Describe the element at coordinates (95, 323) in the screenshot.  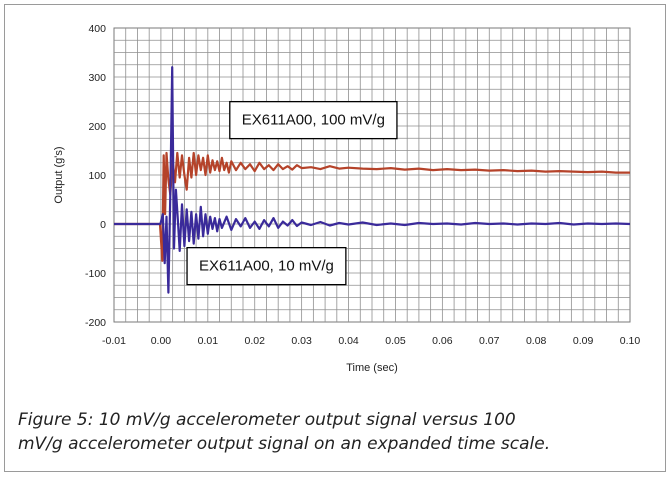
I see `y-tick-label: -200` at that location.